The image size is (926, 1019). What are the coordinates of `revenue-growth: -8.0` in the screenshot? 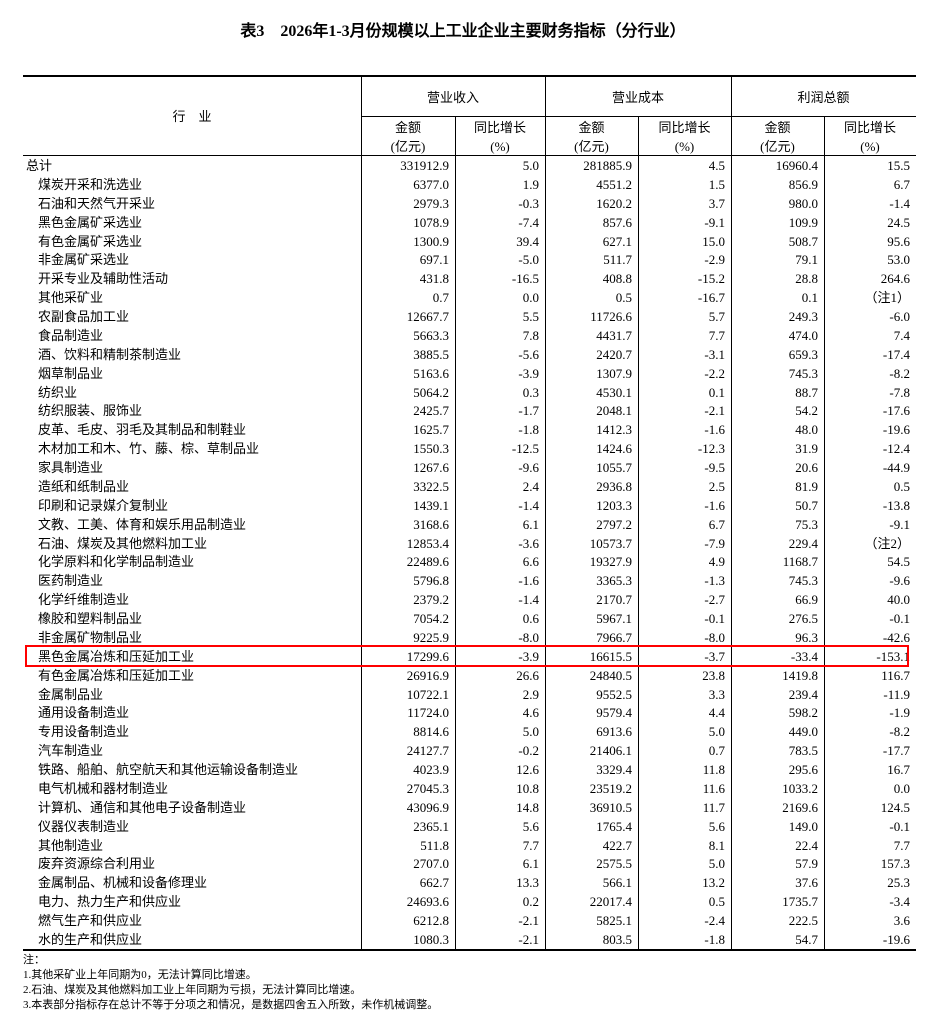 It's located at (528, 637).